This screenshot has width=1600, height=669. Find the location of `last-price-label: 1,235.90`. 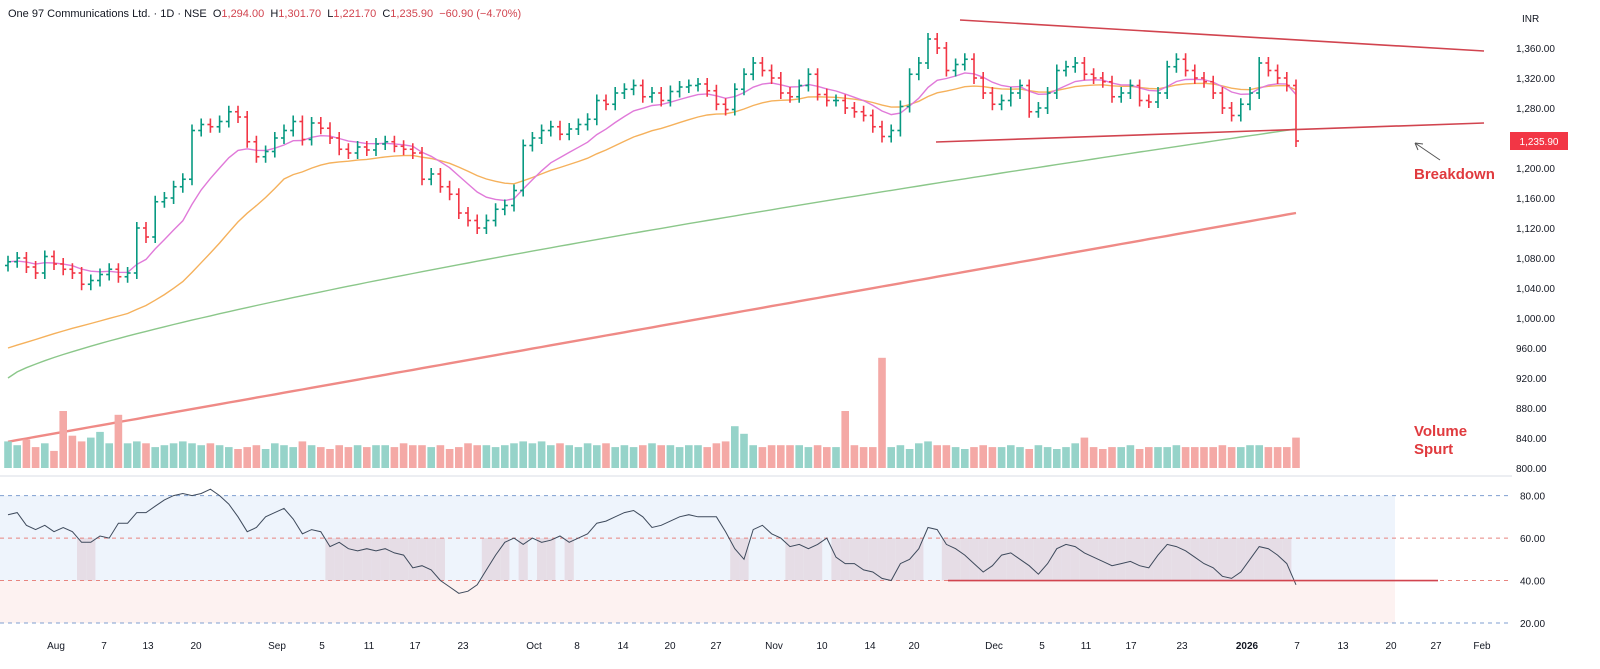

last-price-label: 1,235.90 is located at coordinates (1539, 142).